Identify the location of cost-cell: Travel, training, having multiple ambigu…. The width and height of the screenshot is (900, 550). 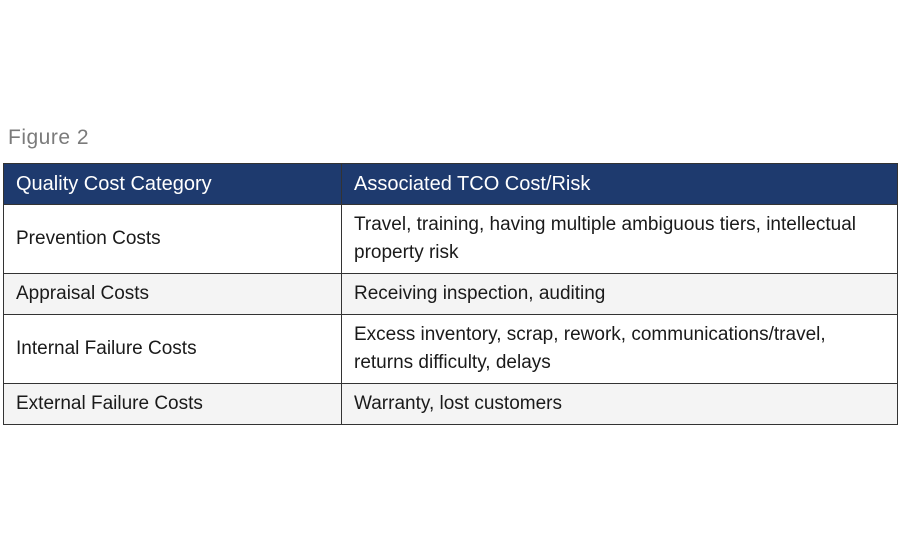
(619, 239).